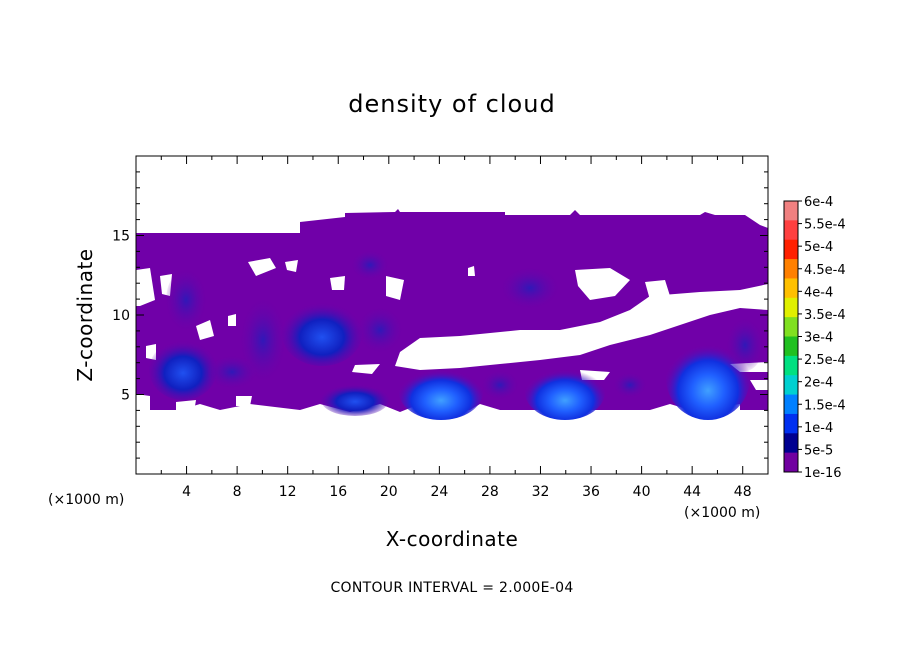 The image size is (904, 658). I want to click on colorbar-label: 6e-4, so click(818, 202).